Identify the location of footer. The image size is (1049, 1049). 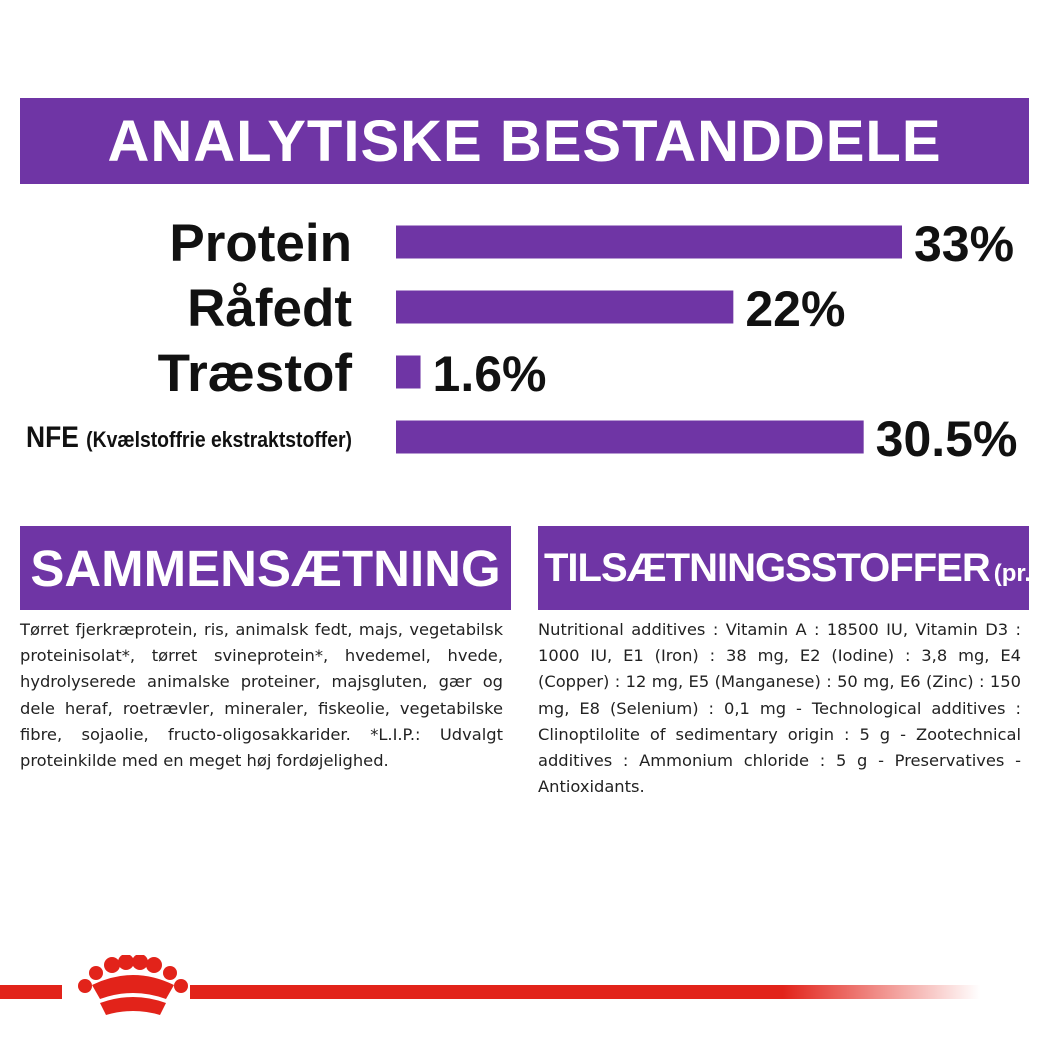
(490, 985).